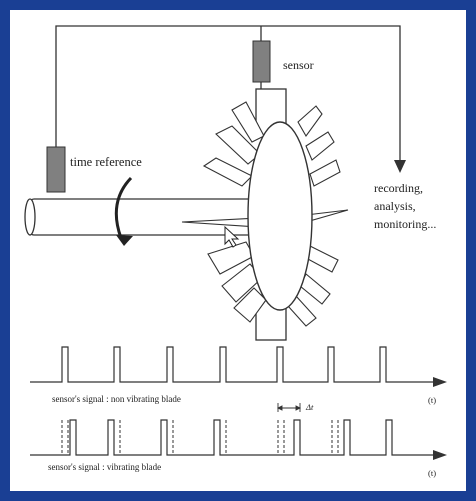  I want to click on axis-unit-top: (t), so click(432, 400).